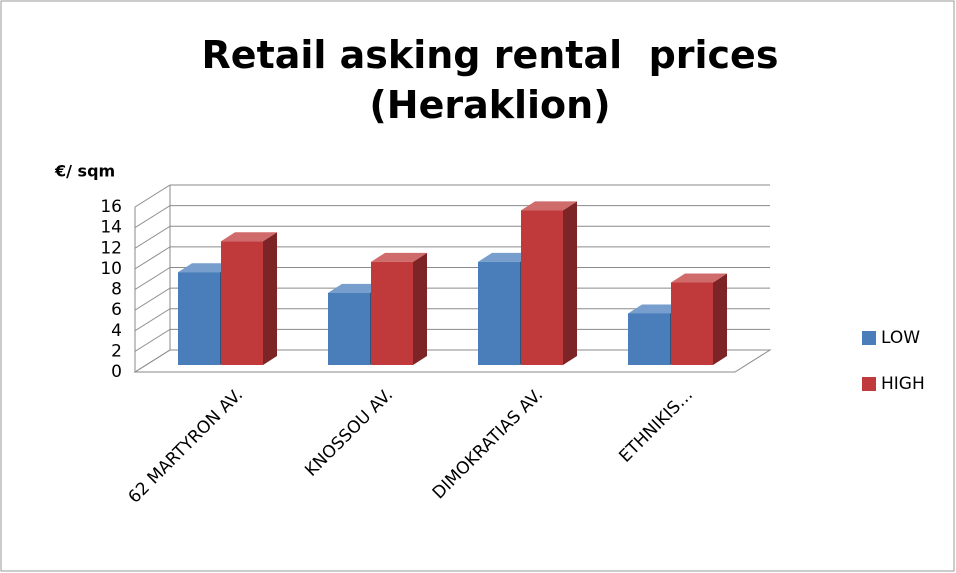 The image size is (956, 573). What do you see at coordinates (116, 372) in the screenshot?
I see `y-tick-label: 0` at bounding box center [116, 372].